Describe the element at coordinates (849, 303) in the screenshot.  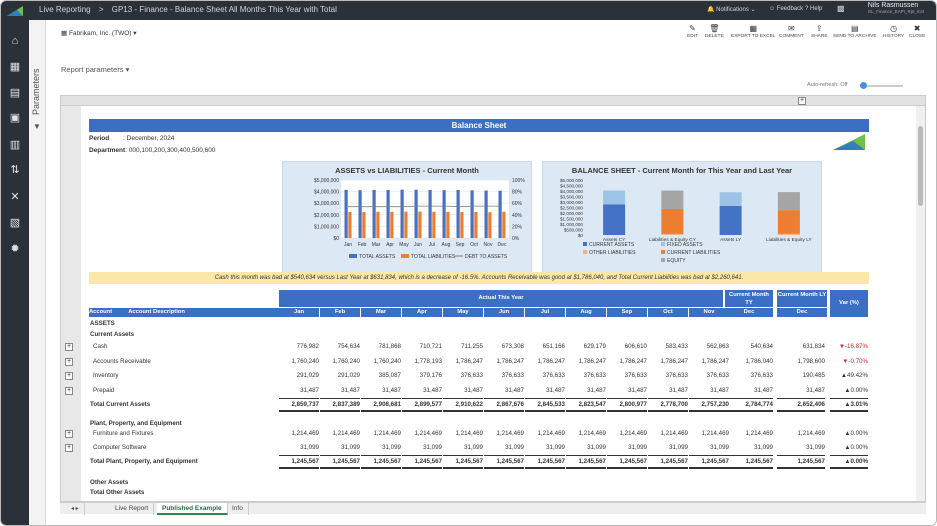
I see `variance-header: Var (%)` at that location.